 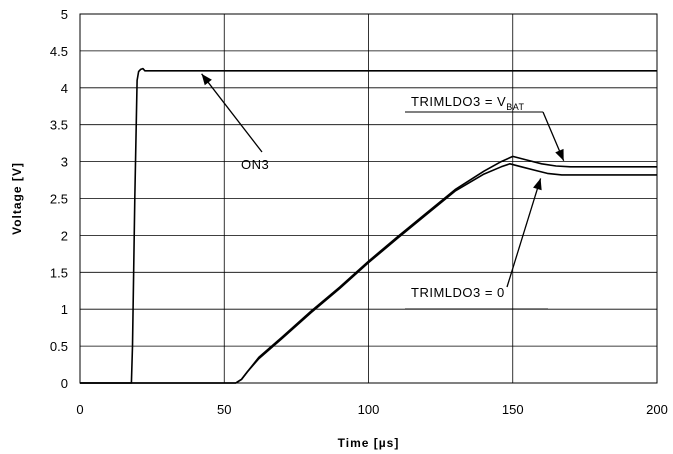 What do you see at coordinates (513, 409) in the screenshot?
I see `x-tick-label: 150` at bounding box center [513, 409].